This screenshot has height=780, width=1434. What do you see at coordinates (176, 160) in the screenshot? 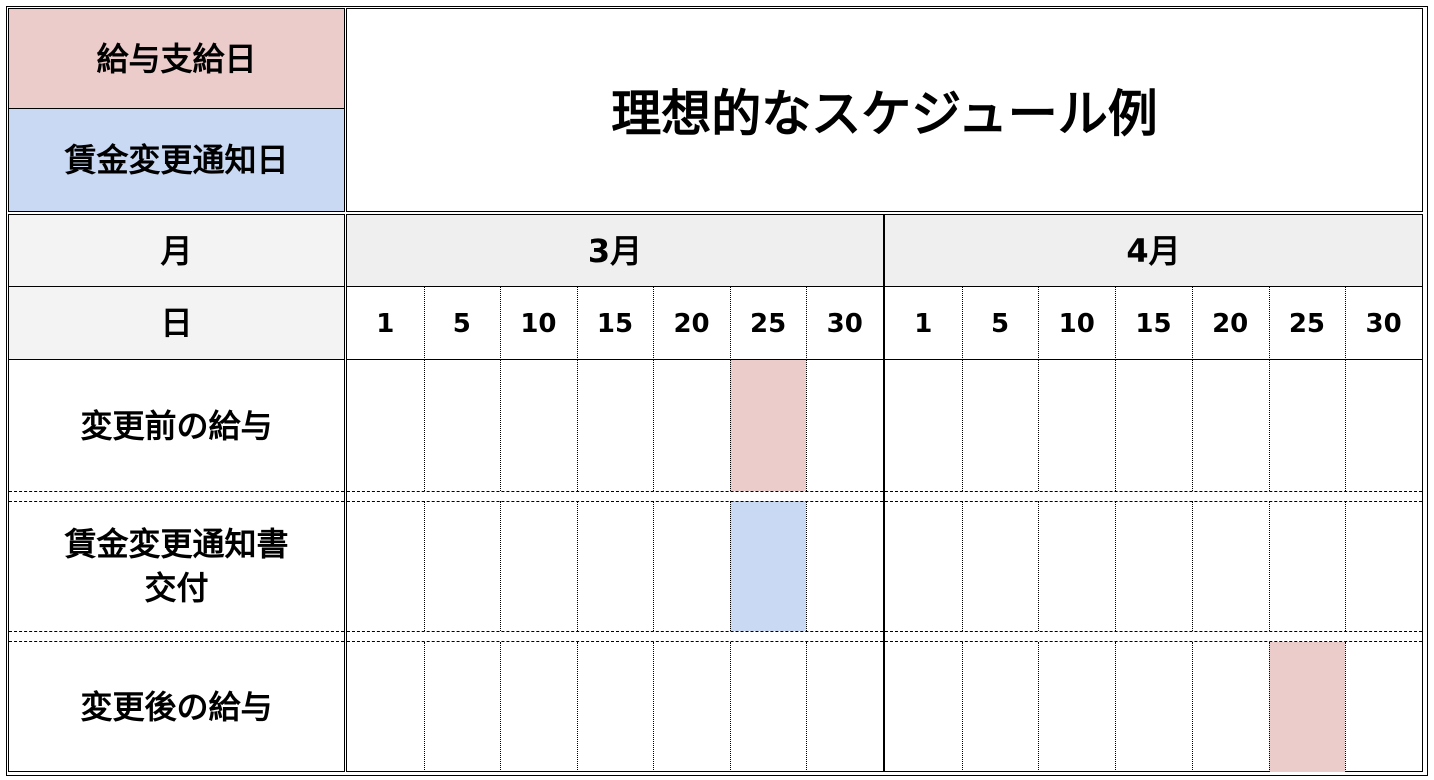
I see `legend-notice: 賃金変更通知日` at bounding box center [176, 160].